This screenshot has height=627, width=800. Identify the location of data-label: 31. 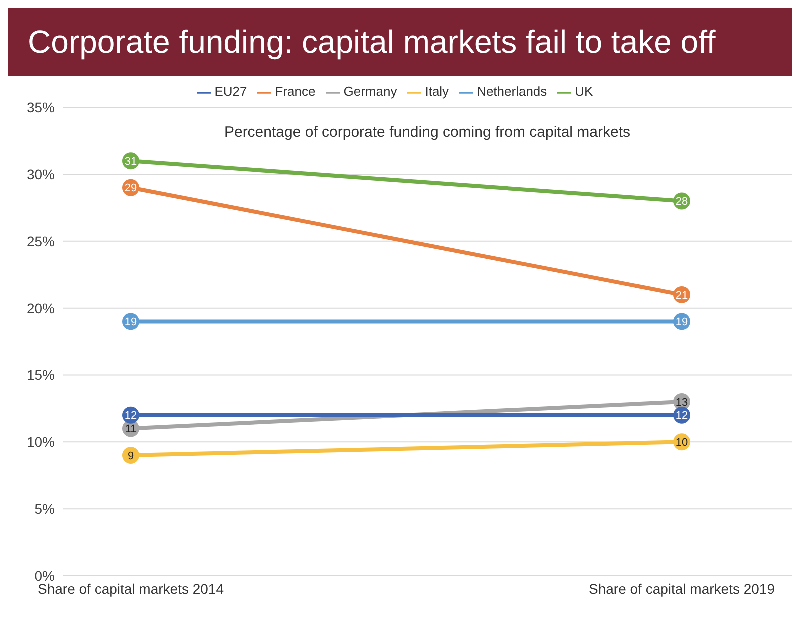
(131, 162).